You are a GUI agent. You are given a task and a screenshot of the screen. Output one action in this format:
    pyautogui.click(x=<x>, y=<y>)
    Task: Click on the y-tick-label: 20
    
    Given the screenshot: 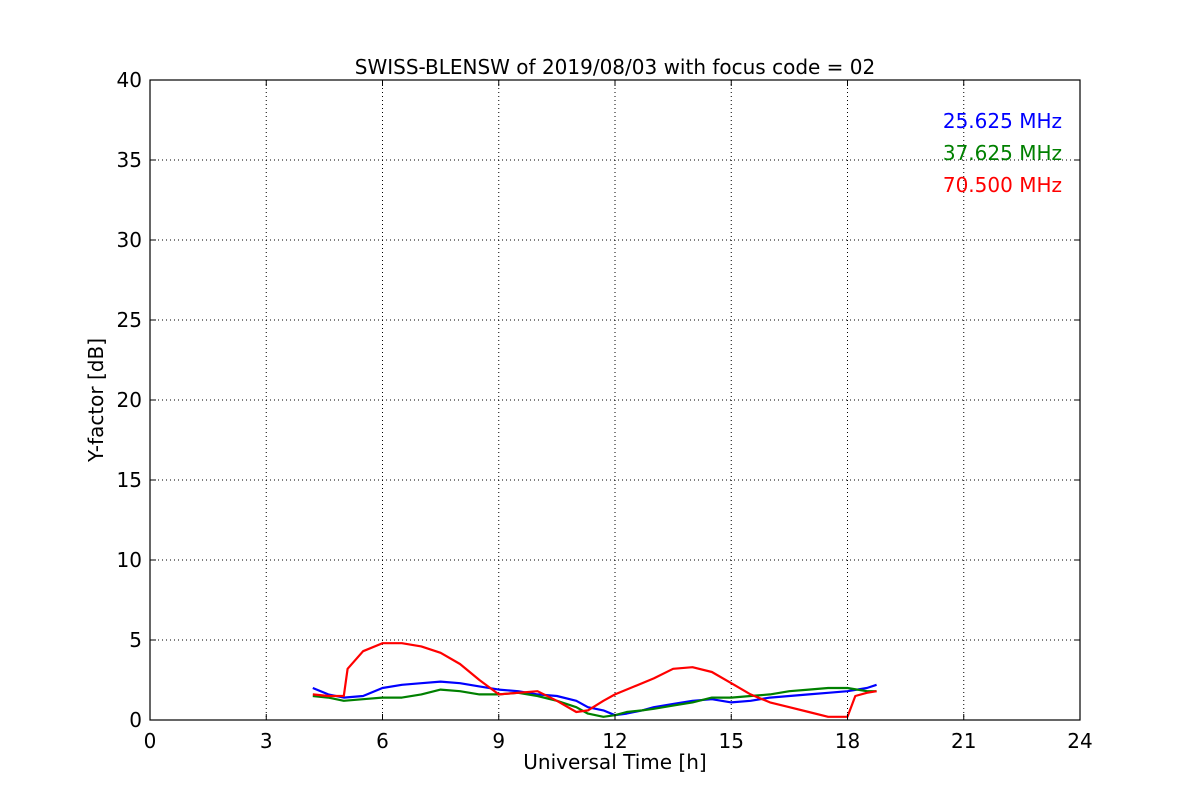 What is the action you would take?
    pyautogui.click(x=129, y=400)
    